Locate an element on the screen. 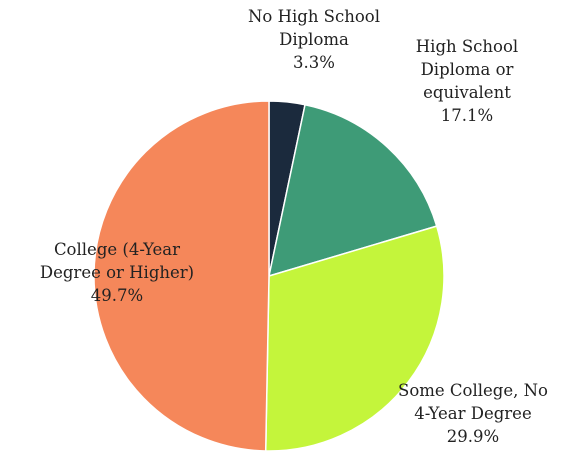 This screenshot has height=451, width=583. slice-label-no-high-school: No High School Diploma 3.3% is located at coordinates (314, 39).